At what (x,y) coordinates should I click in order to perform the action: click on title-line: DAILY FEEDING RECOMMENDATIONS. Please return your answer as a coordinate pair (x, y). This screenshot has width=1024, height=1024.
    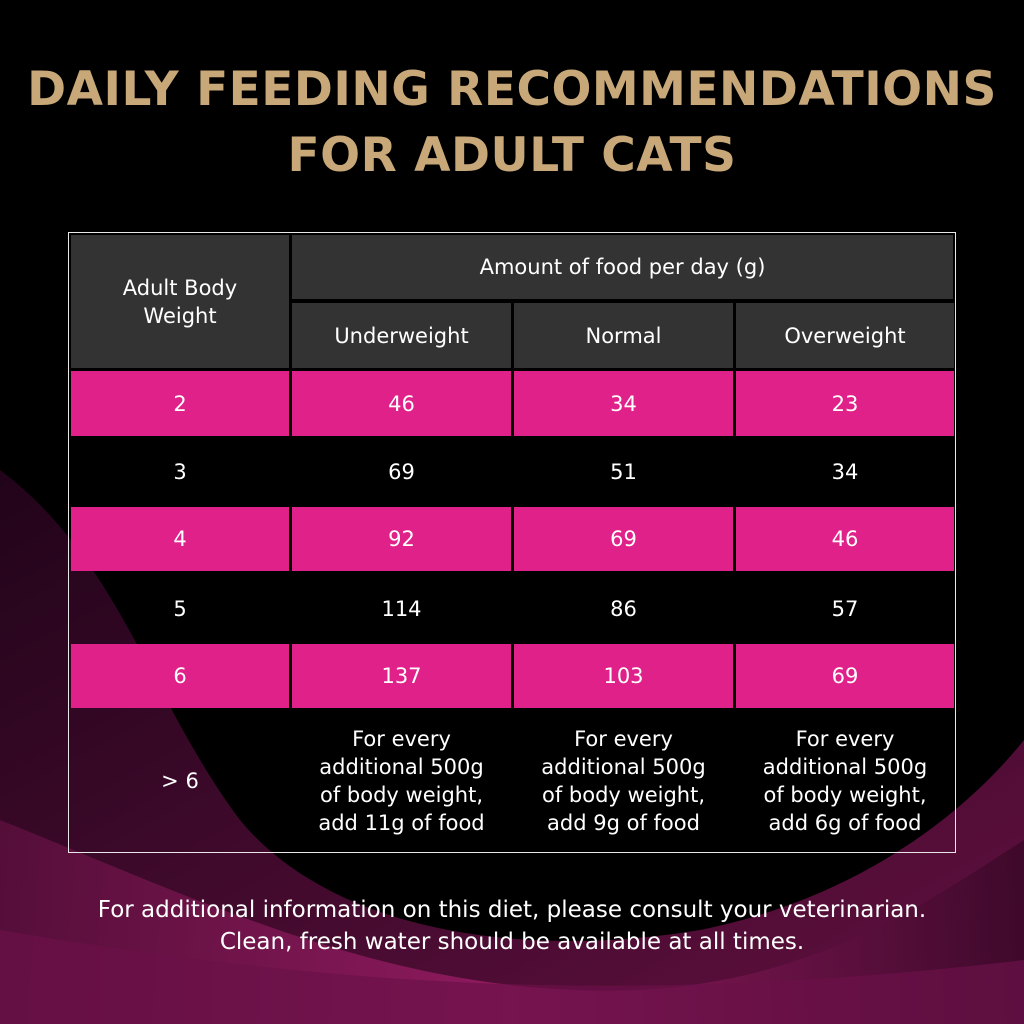
    Looking at the image, I should click on (512, 89).